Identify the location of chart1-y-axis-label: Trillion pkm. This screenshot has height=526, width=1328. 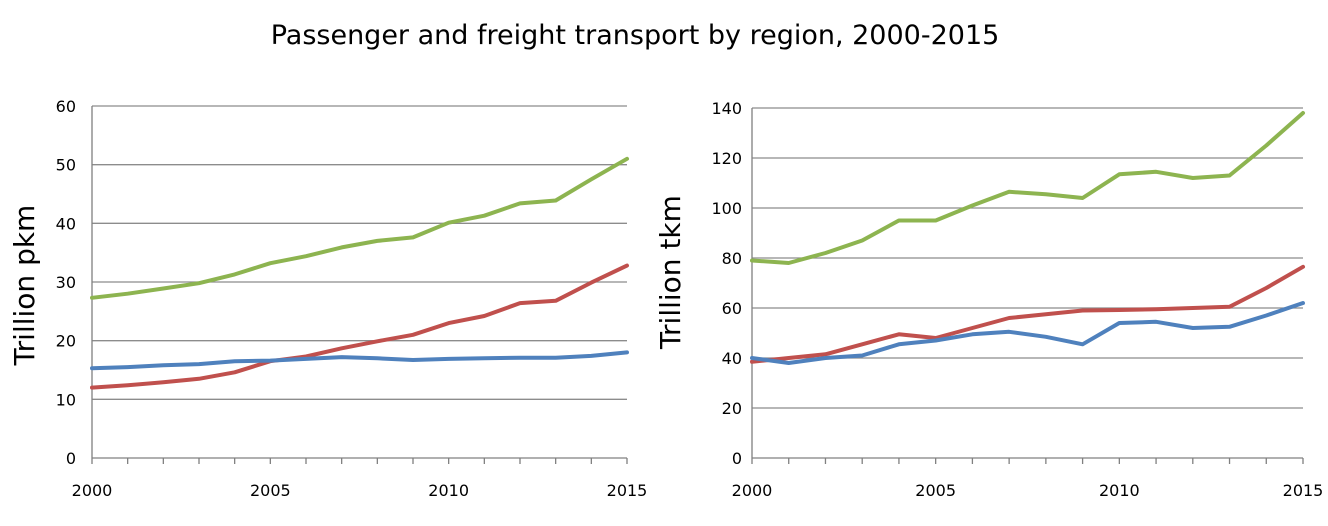
(24, 286).